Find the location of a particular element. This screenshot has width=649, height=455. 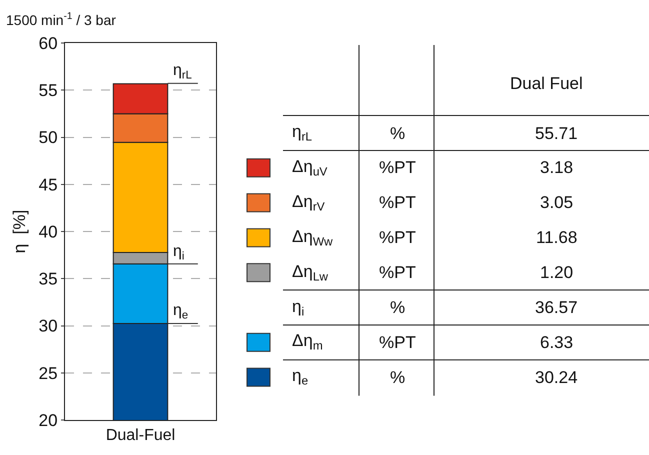

annotation: η$_{e}$ is located at coordinates (180, 312).